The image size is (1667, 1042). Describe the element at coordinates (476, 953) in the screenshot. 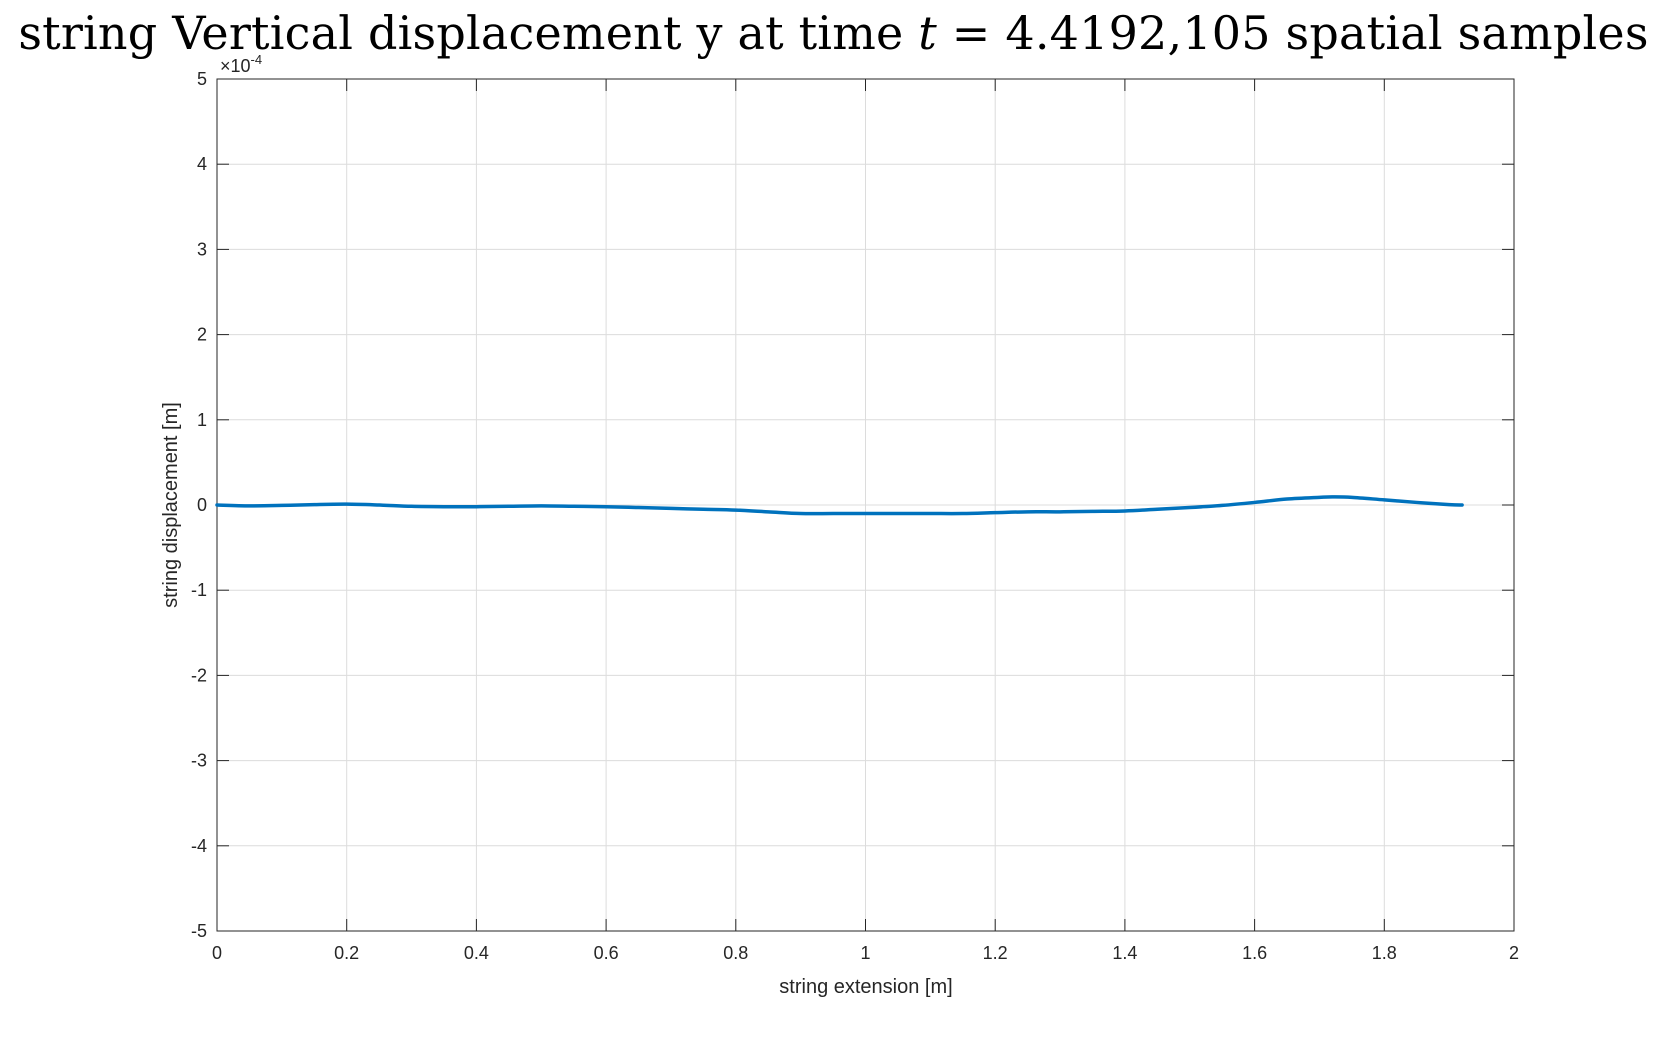

I see `x-tick-label-2: 0.4` at that location.